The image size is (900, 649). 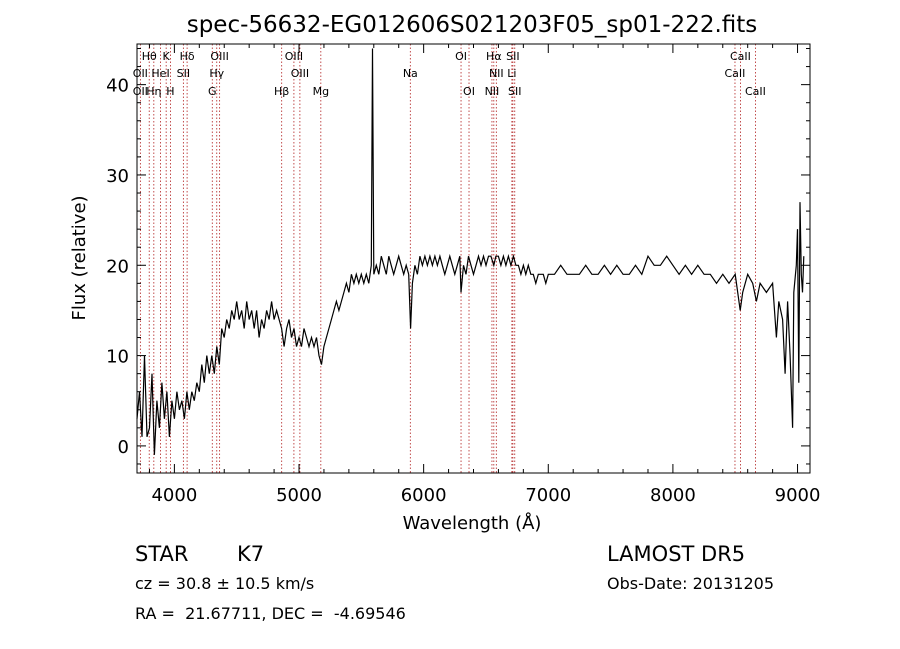 What do you see at coordinates (281, 91) in the screenshot?
I see `line-label: Hβ` at bounding box center [281, 91].